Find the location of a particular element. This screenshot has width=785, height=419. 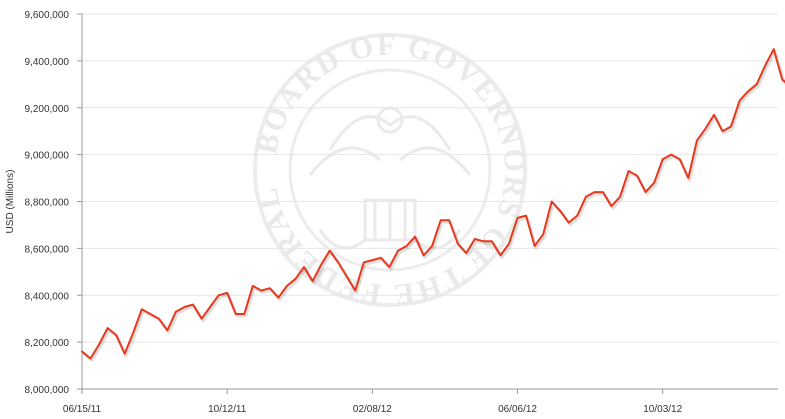

y-tick-label: 8,200,000 is located at coordinates (47, 343).